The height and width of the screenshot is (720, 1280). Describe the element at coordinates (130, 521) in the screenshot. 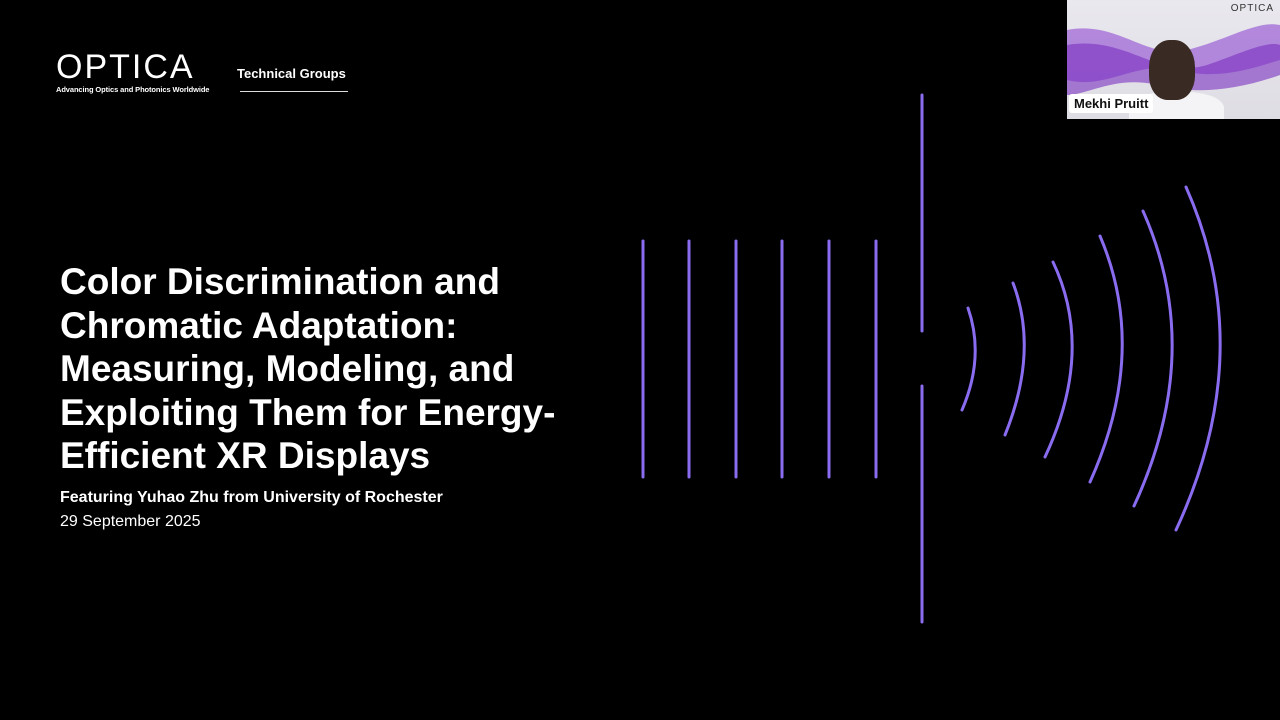

I see `slide-date: 29 September 2025` at that location.